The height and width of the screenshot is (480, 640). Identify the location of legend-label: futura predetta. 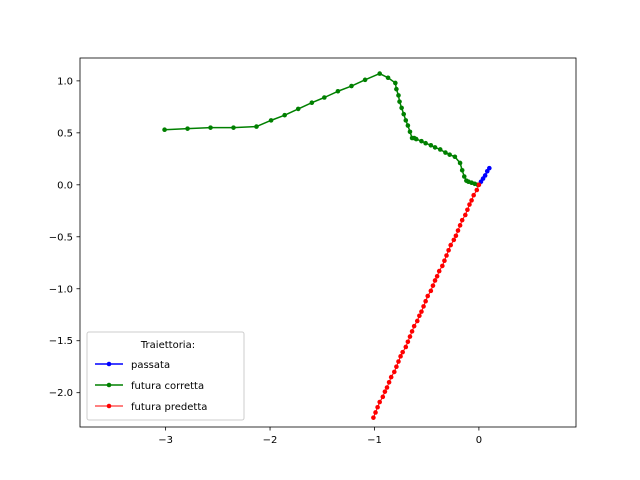
(169, 407).